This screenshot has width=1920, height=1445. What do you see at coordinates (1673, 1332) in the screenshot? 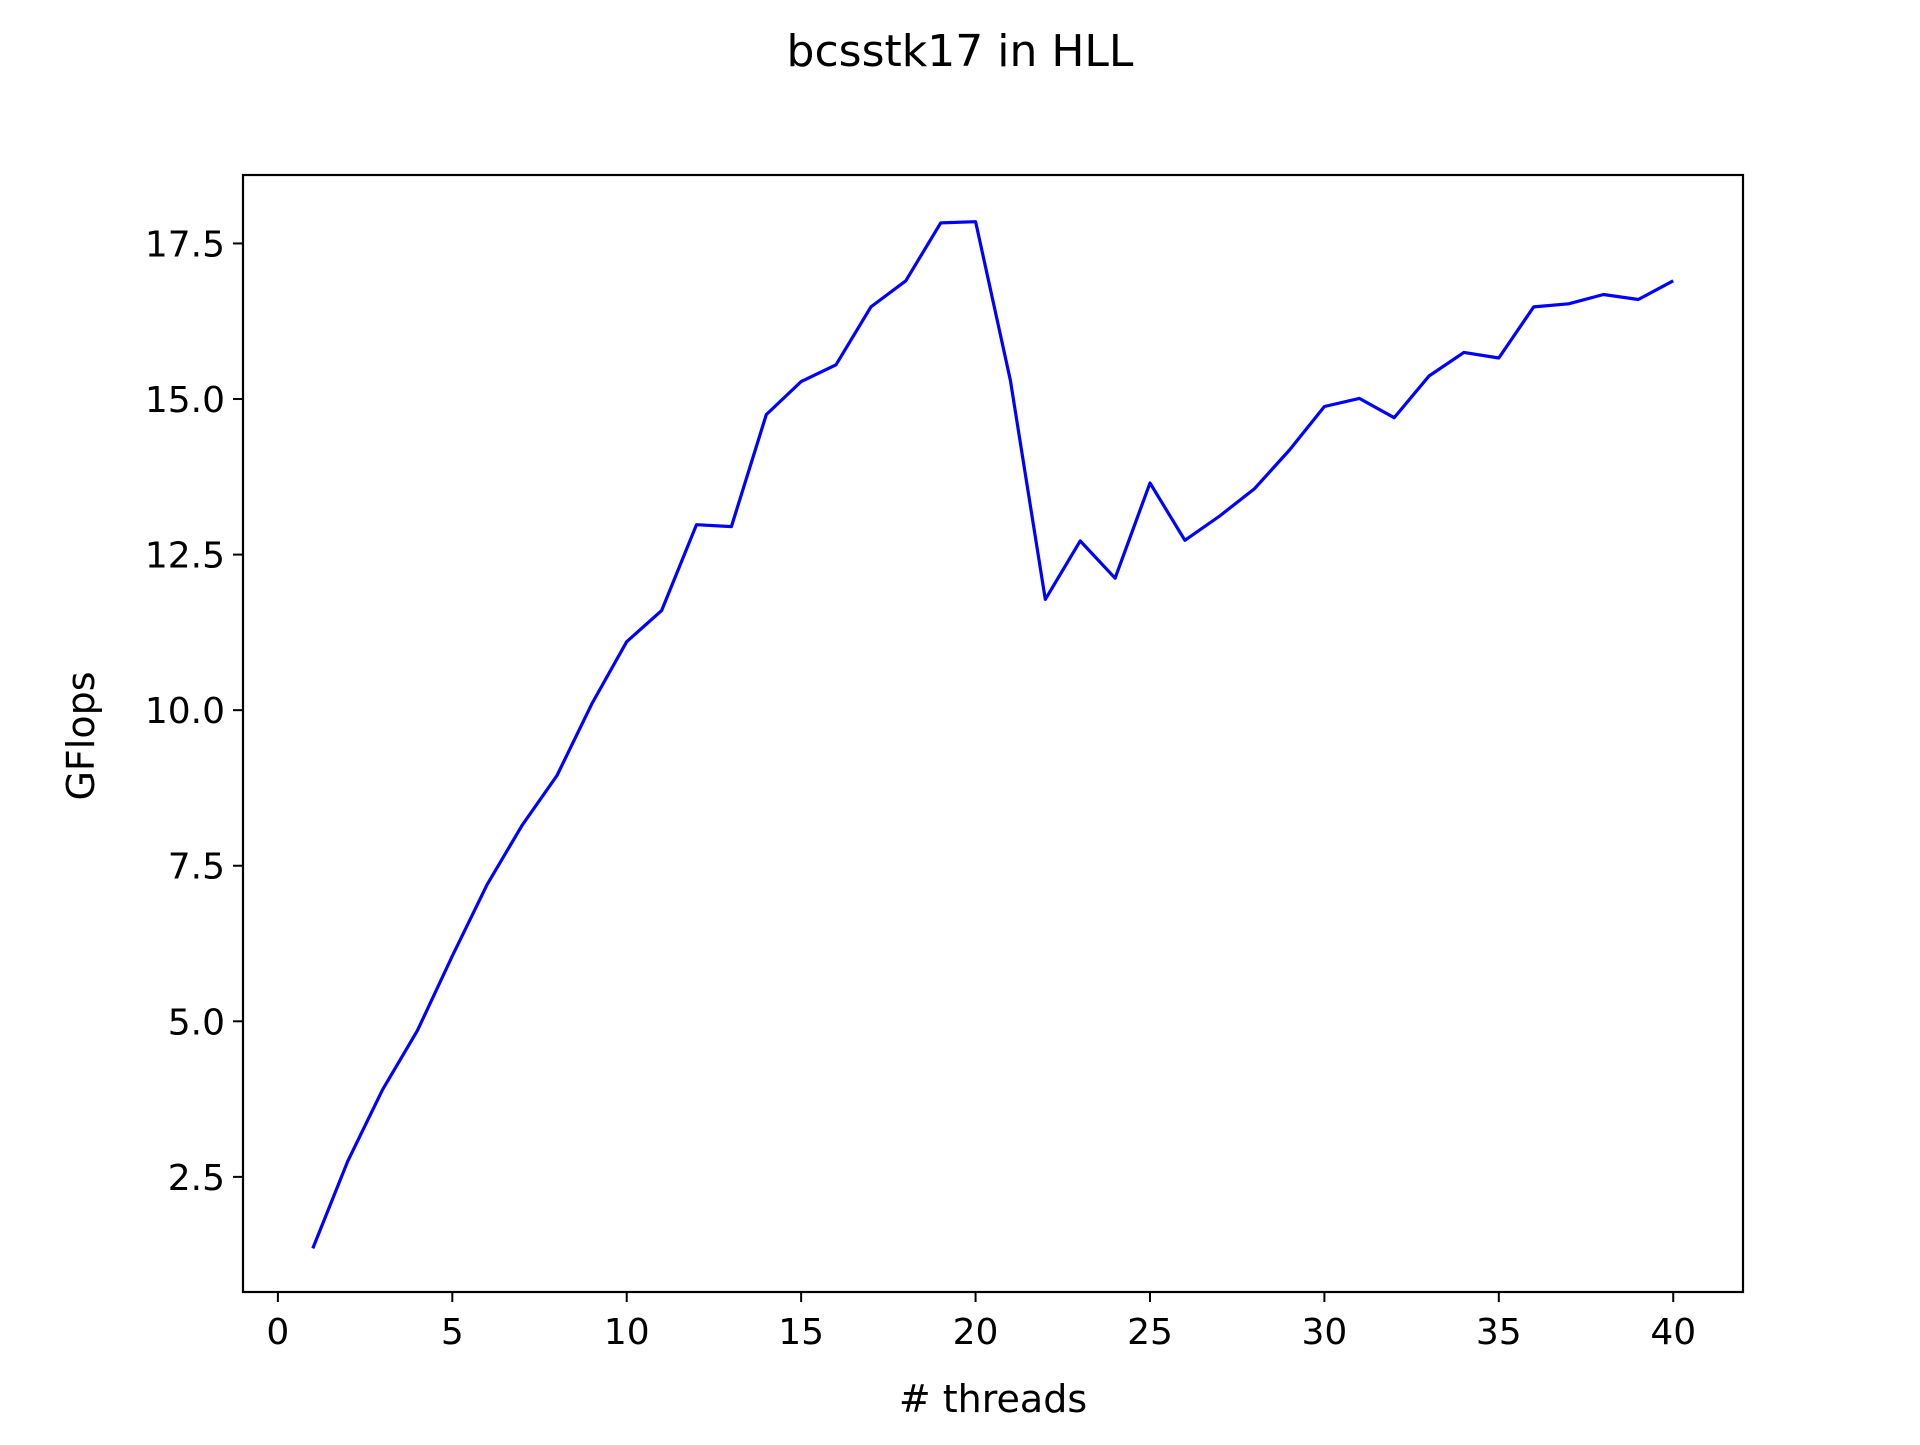
I see `x-tick-label: 40` at bounding box center [1673, 1332].